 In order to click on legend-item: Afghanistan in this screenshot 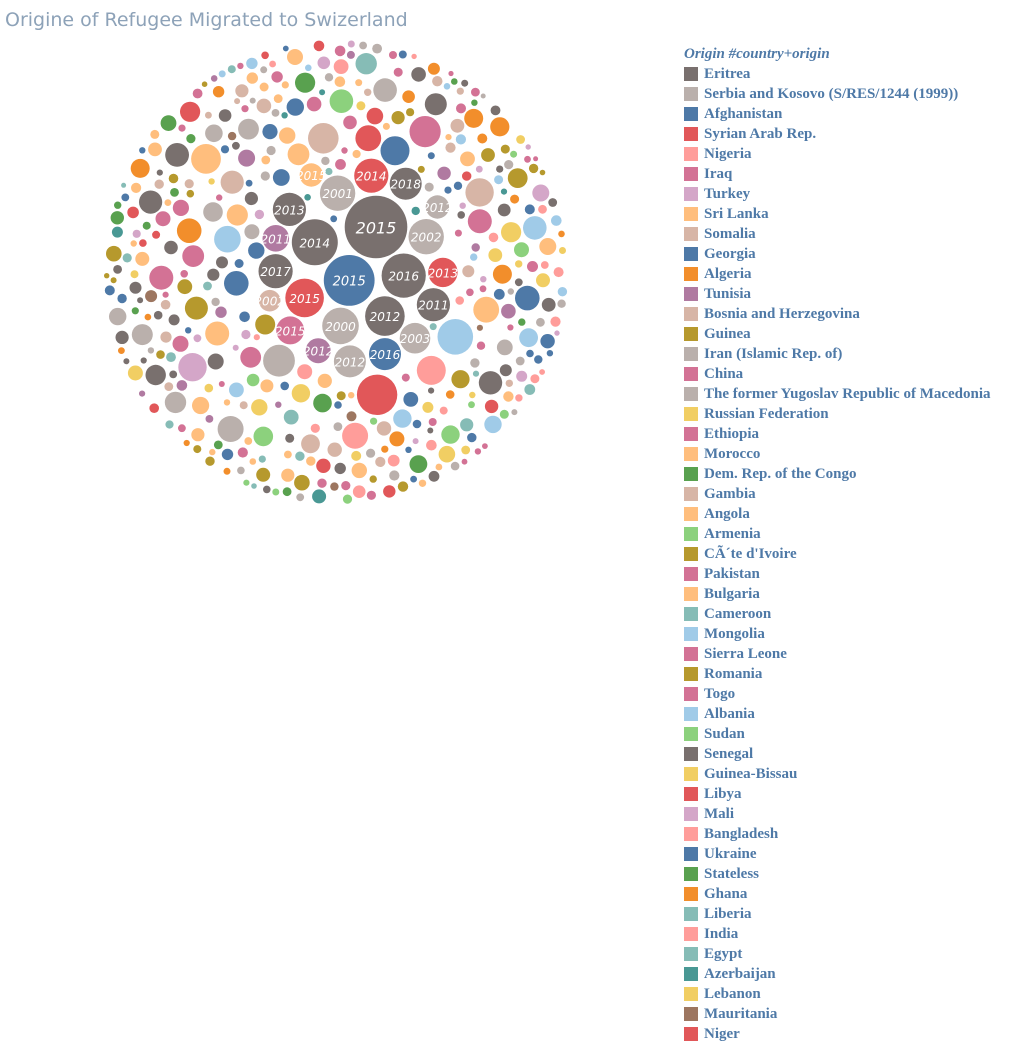, I will do `click(849, 114)`.